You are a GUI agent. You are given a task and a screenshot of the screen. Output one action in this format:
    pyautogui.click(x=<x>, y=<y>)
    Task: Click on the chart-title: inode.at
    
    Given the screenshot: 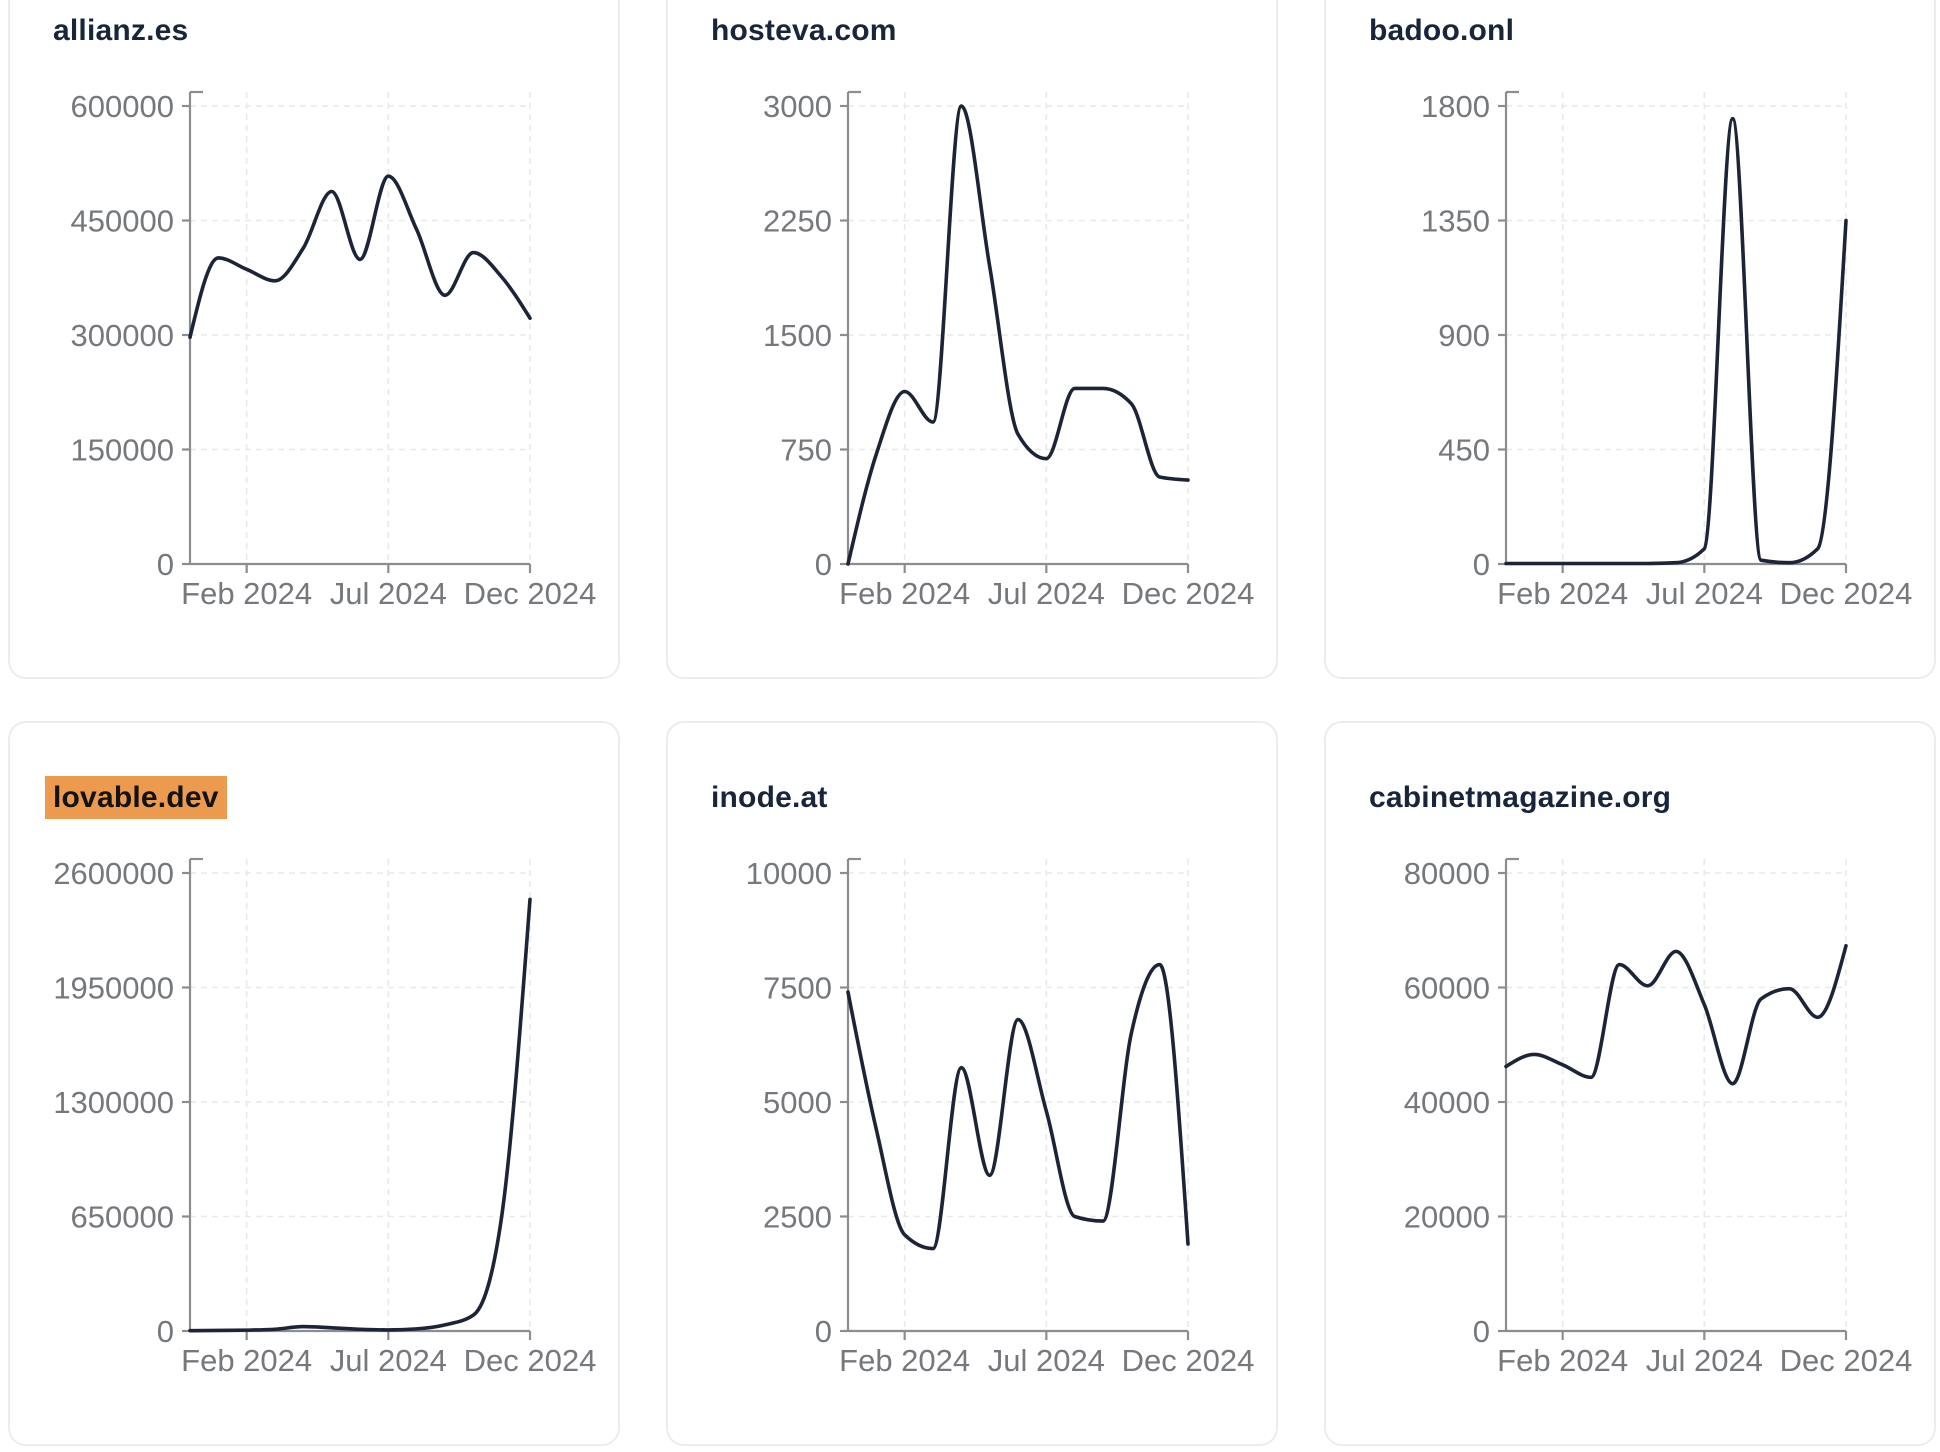 What is the action you would take?
    pyautogui.click(x=765, y=798)
    